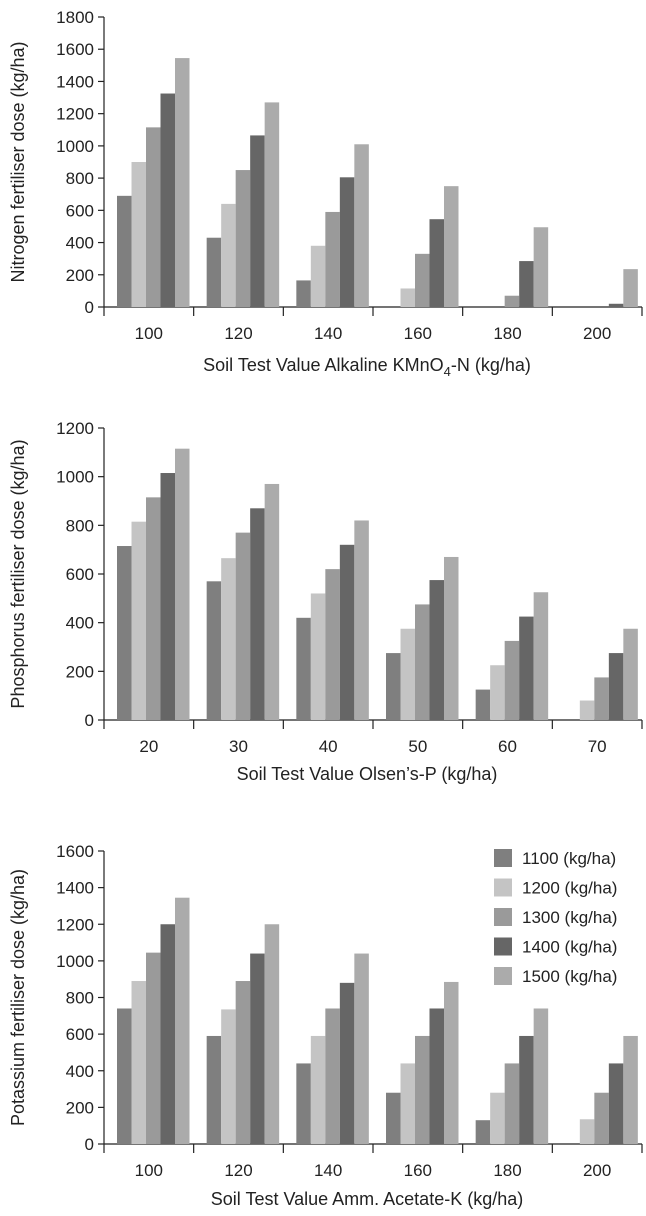 The image size is (646, 1216). I want to click on legend-label: 1300 (kg/ha), so click(569, 917).